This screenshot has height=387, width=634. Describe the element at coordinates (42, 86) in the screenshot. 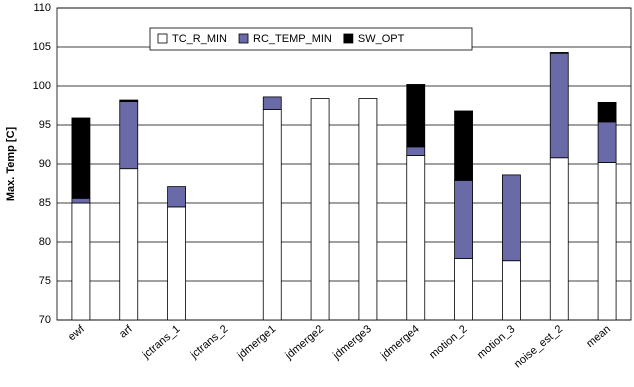

I see `y-tick-label: 100` at that location.